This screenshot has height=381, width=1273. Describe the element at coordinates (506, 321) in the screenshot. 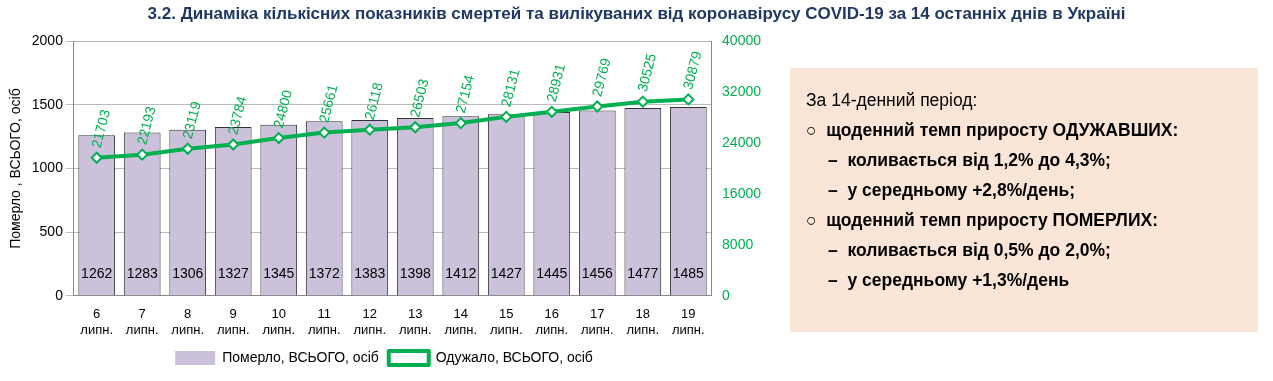

I see `x-tick-label: 15 липн.` at that location.